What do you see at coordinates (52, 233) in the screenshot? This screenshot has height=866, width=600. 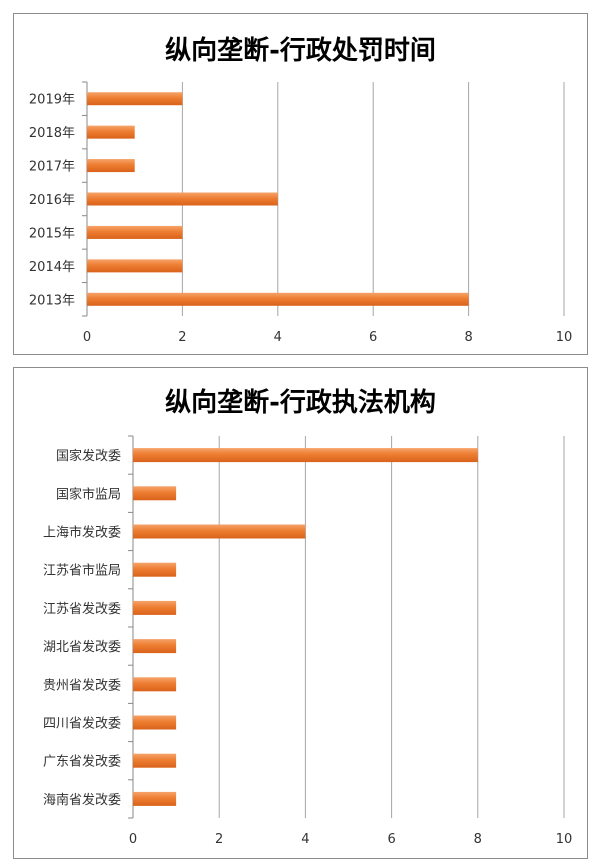 I see `category-label: 2015年` at bounding box center [52, 233].